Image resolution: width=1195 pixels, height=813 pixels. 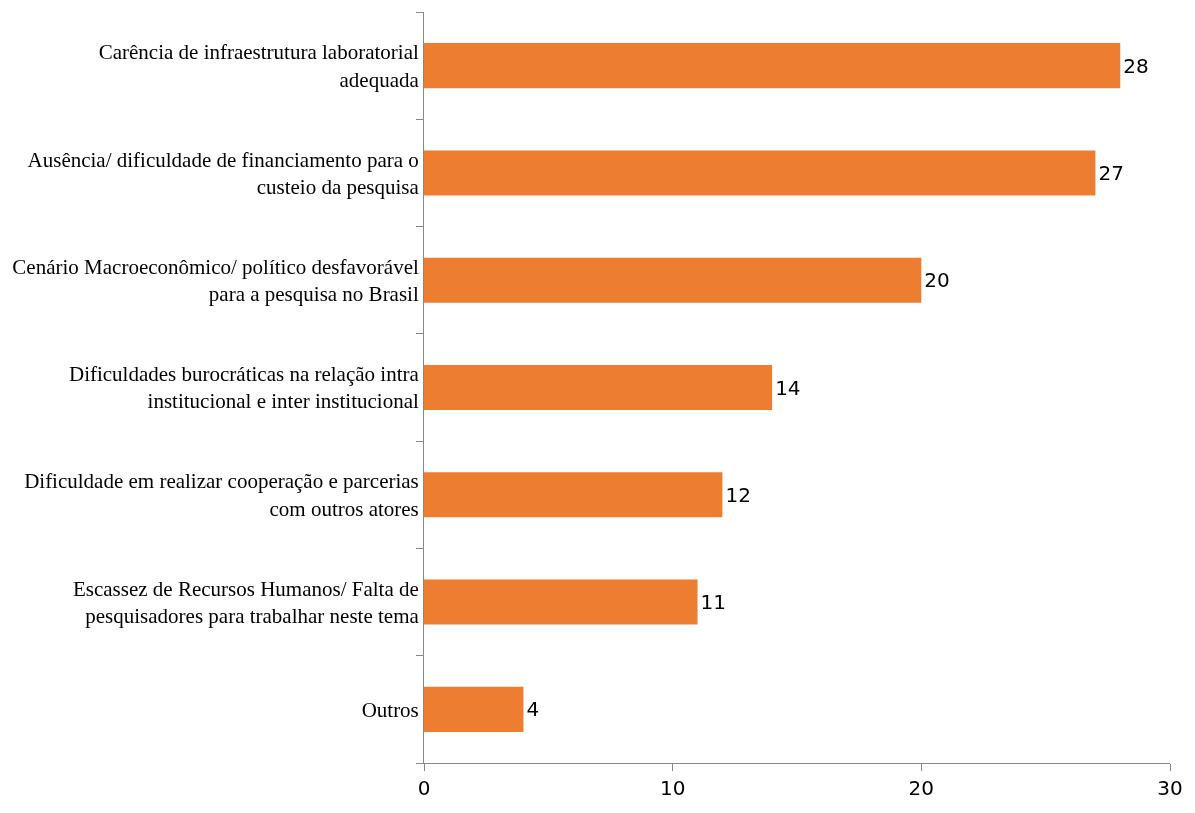 What do you see at coordinates (215, 280) in the screenshot?
I see `y-tick-label: Cenário Macroeconômico/ político desfavorável para a pesquisa no Brasil` at bounding box center [215, 280].